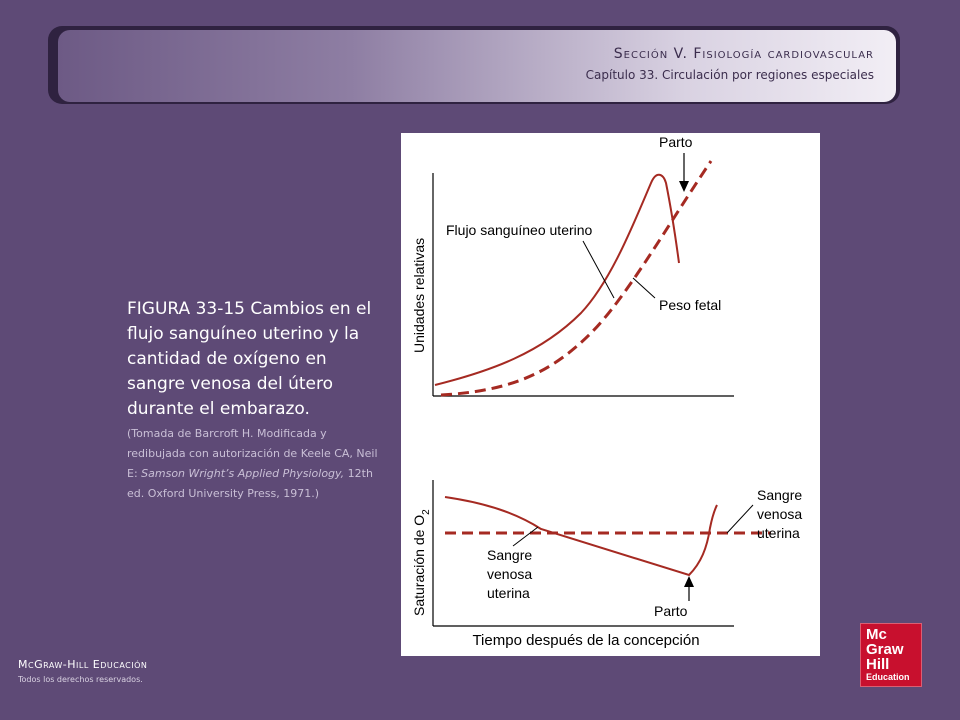 The width and height of the screenshot is (960, 720). I want to click on bottom-event-arrow-head, so click(689, 581).